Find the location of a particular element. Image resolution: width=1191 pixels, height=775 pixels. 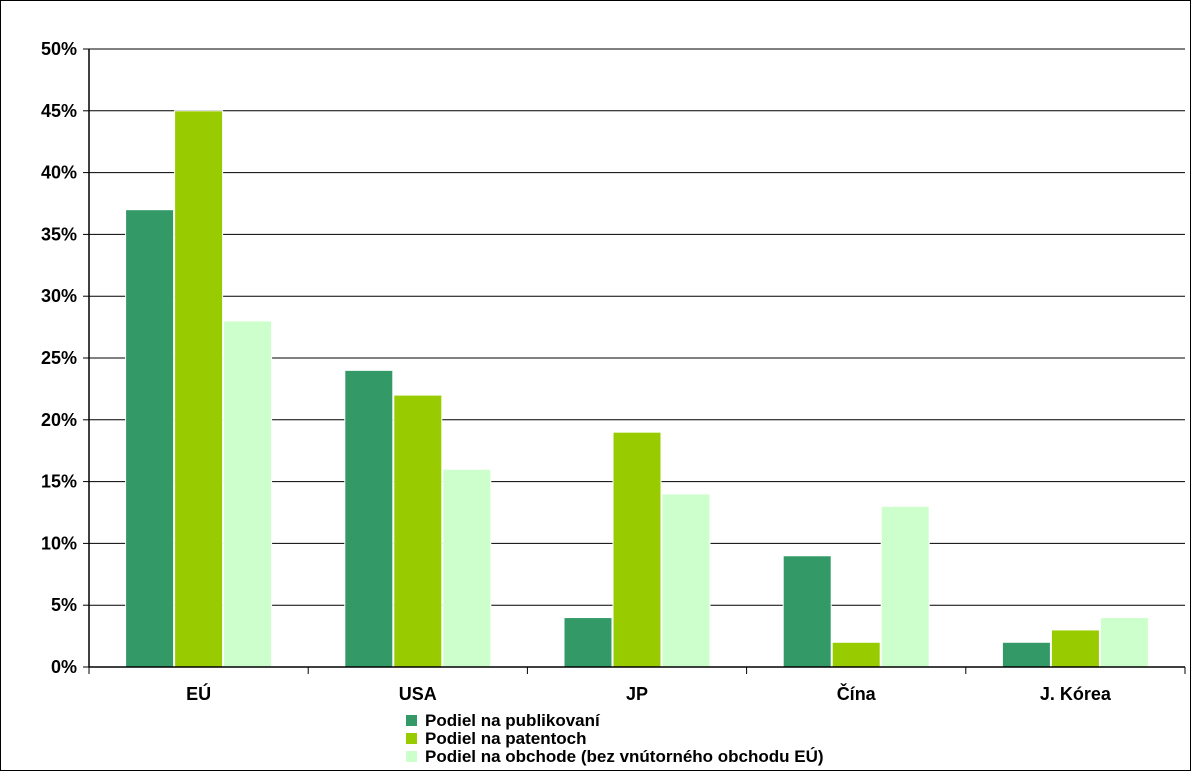

bar-1-usa is located at coordinates (369, 518).